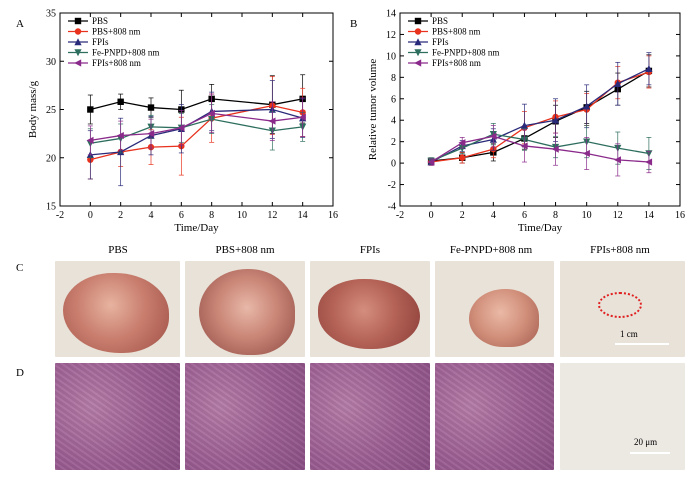  I want to click on body-mass-xtick-label: 16, so click(333, 215).